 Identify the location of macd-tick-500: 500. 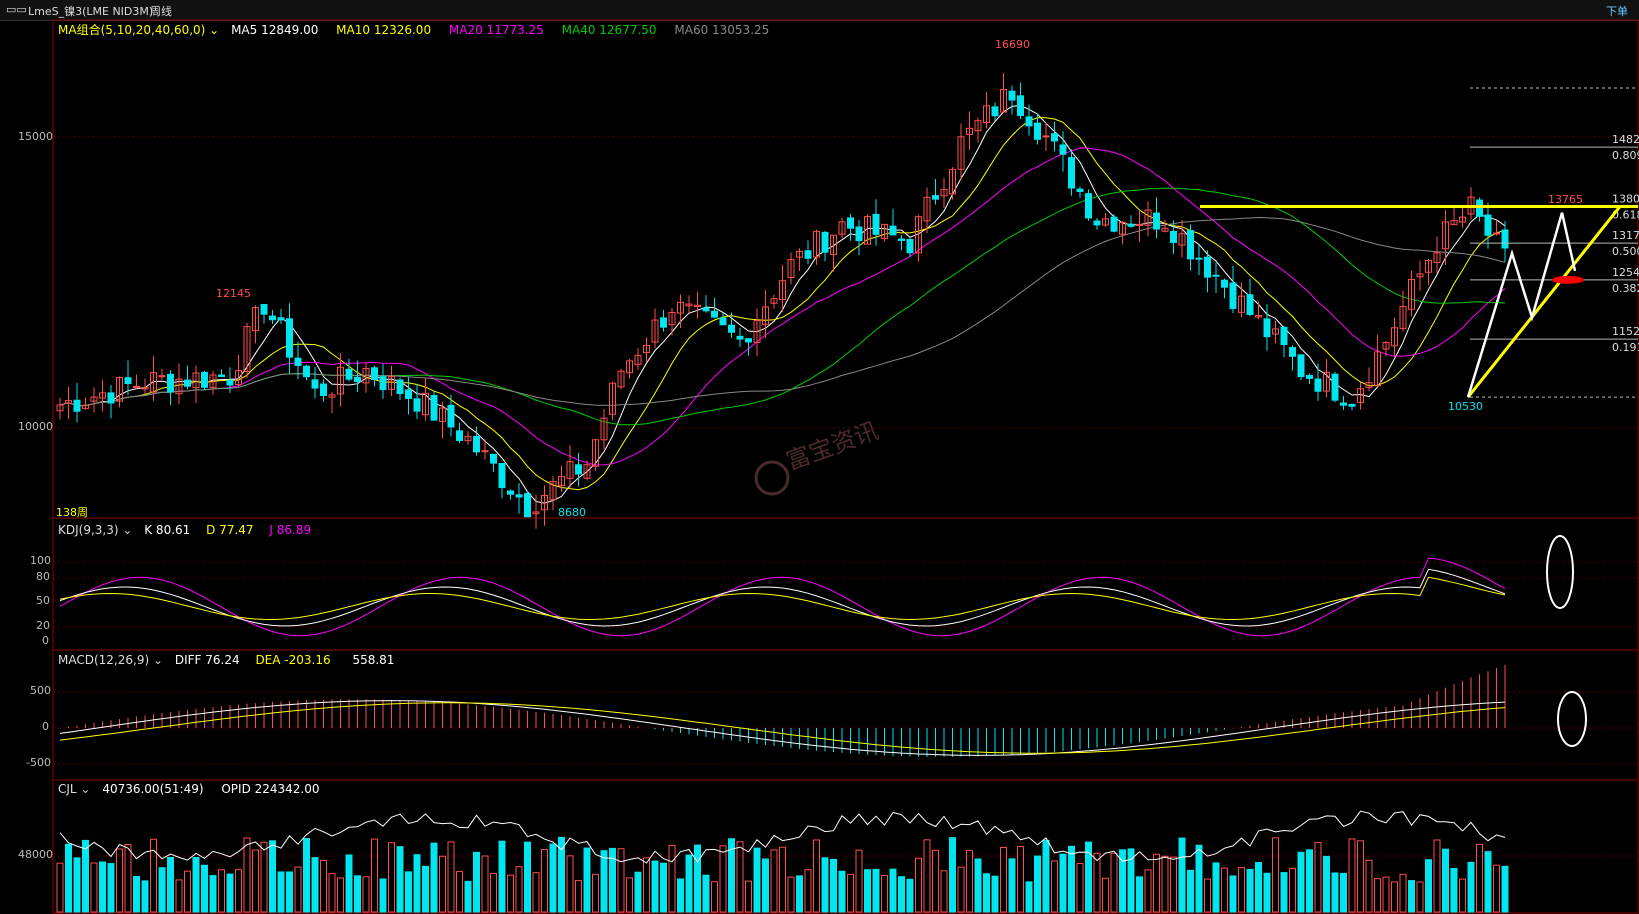
(40, 690).